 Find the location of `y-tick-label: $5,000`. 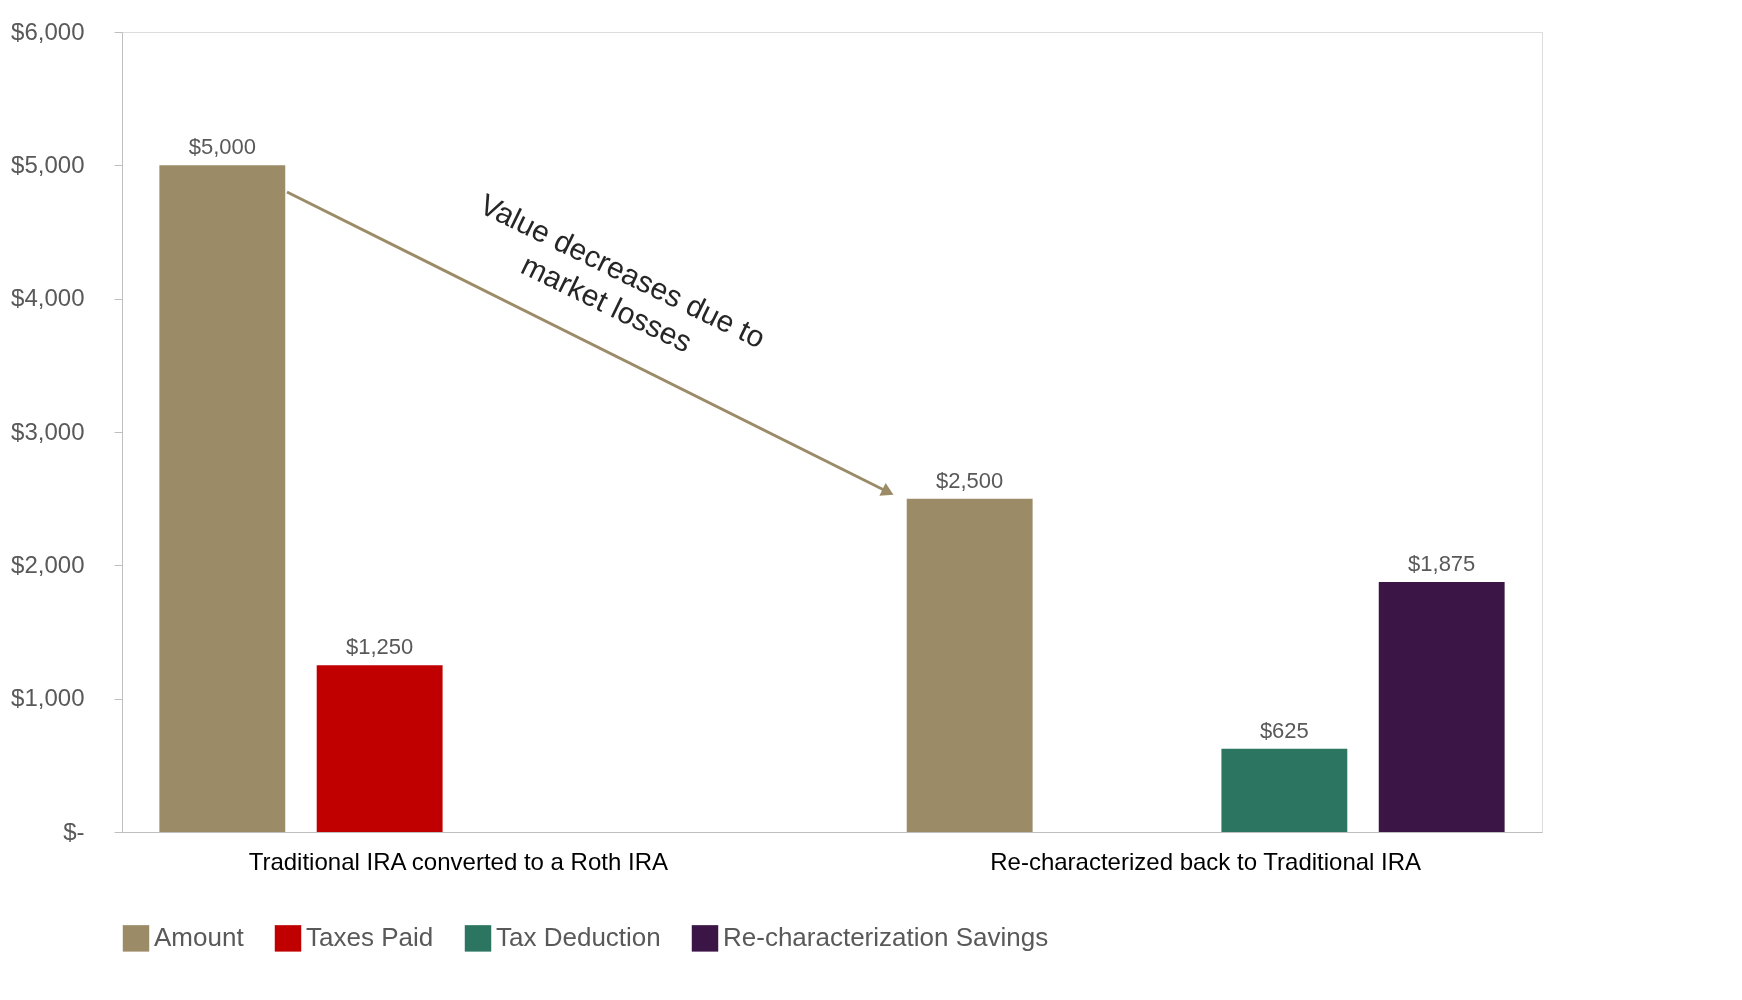

y-tick-label: $5,000 is located at coordinates (48, 164).